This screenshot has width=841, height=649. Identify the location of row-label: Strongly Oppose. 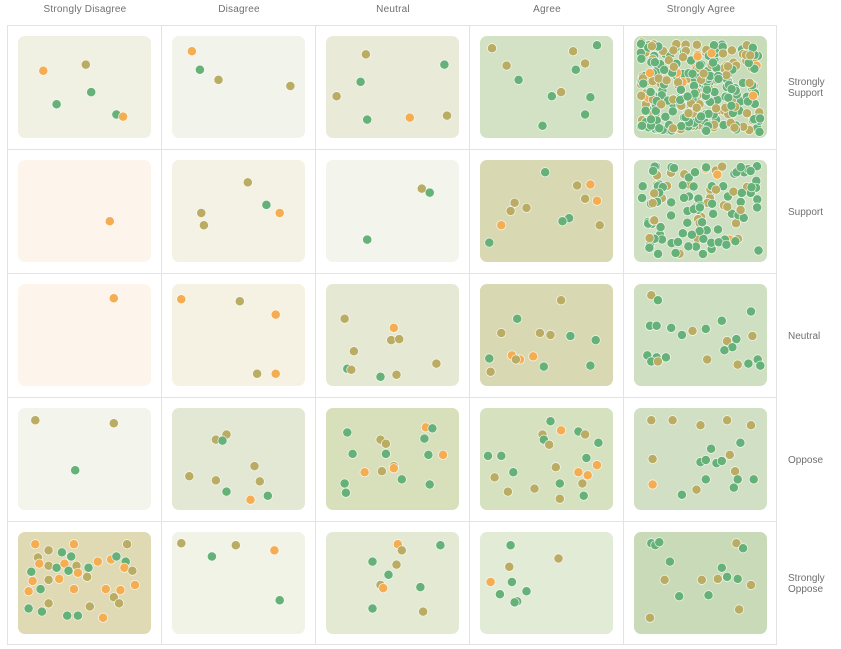
(806, 584).